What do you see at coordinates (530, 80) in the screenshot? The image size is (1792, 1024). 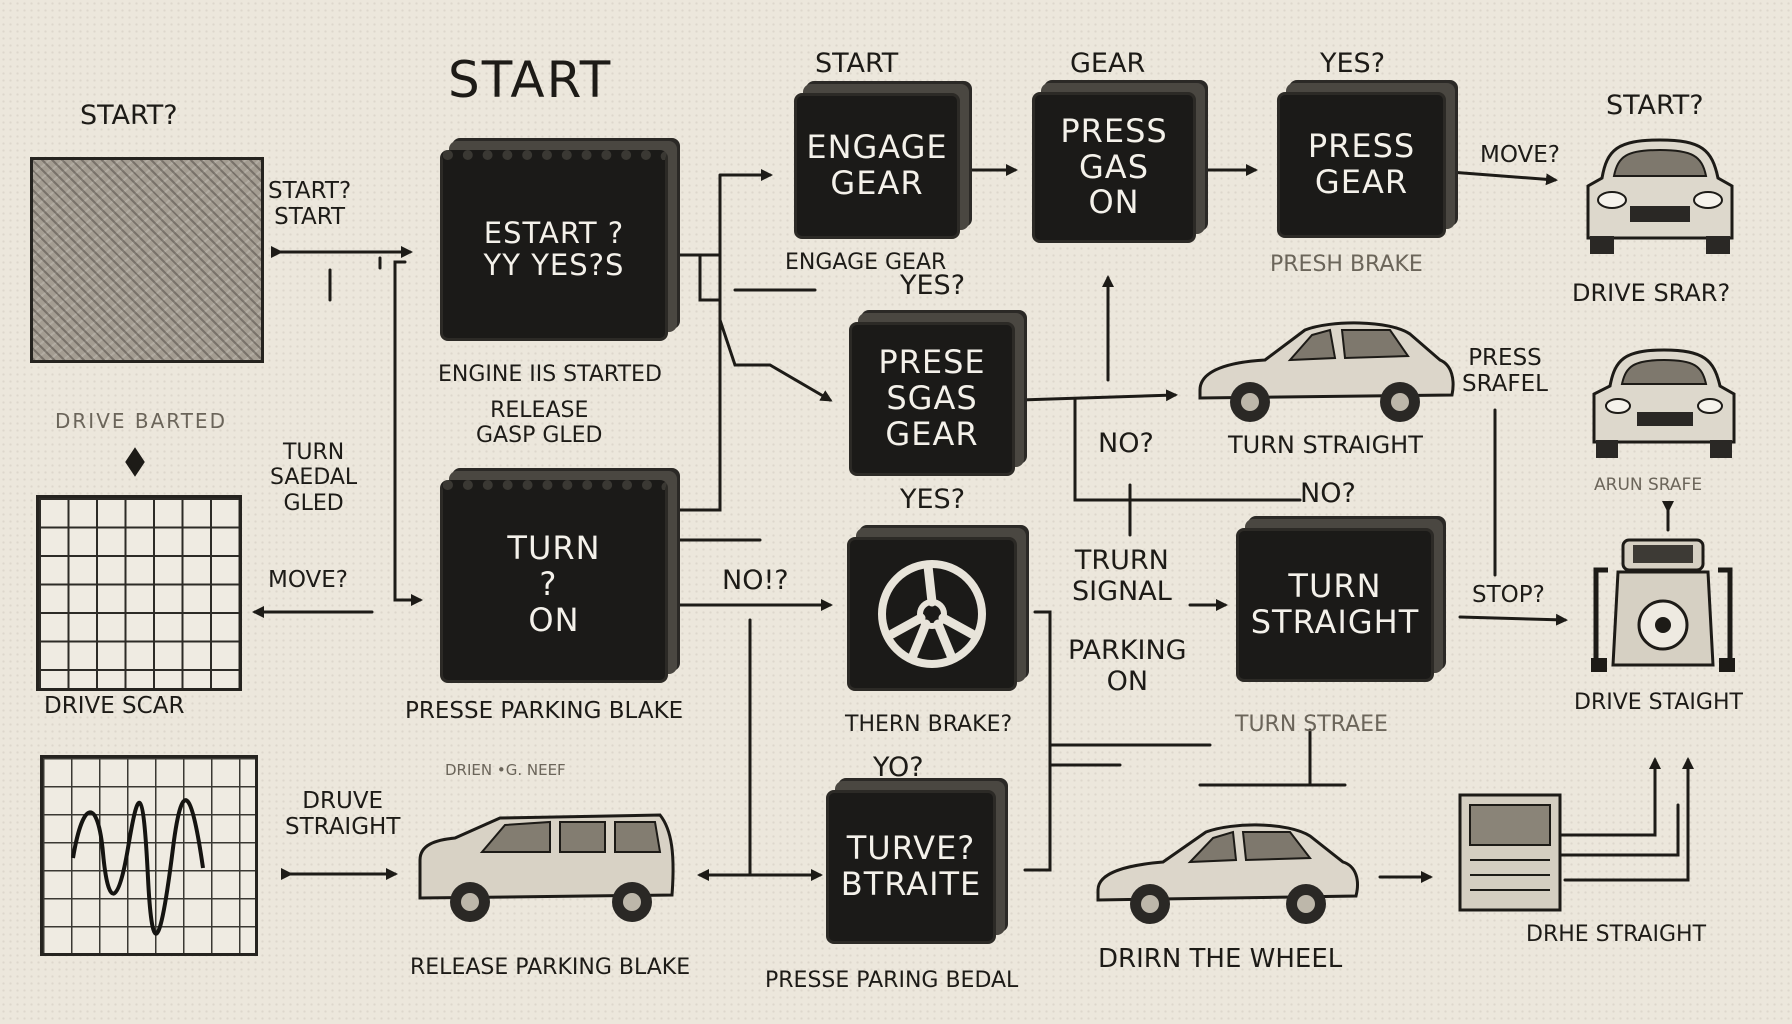 I see `page-title: START` at bounding box center [530, 80].